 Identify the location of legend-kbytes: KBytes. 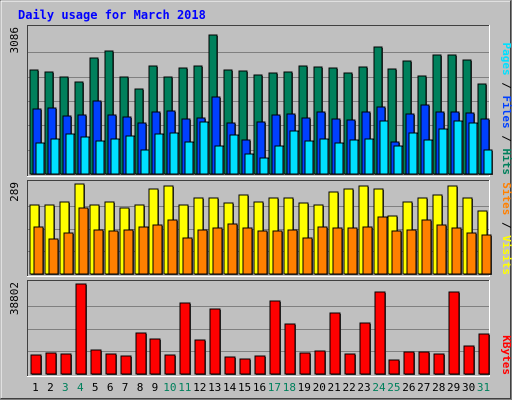
(506, 355).